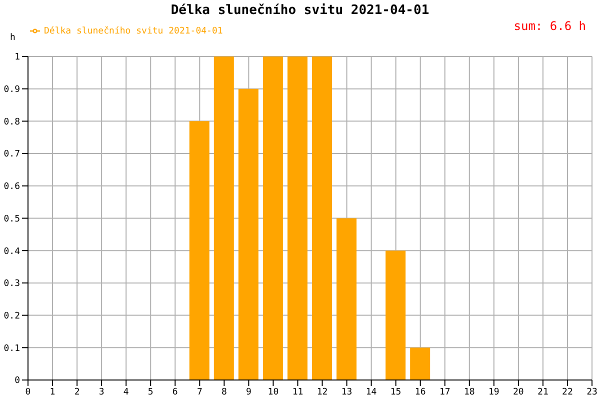  What do you see at coordinates (12, 90) in the screenshot?
I see `y-tick-label: 0.9` at bounding box center [12, 90].